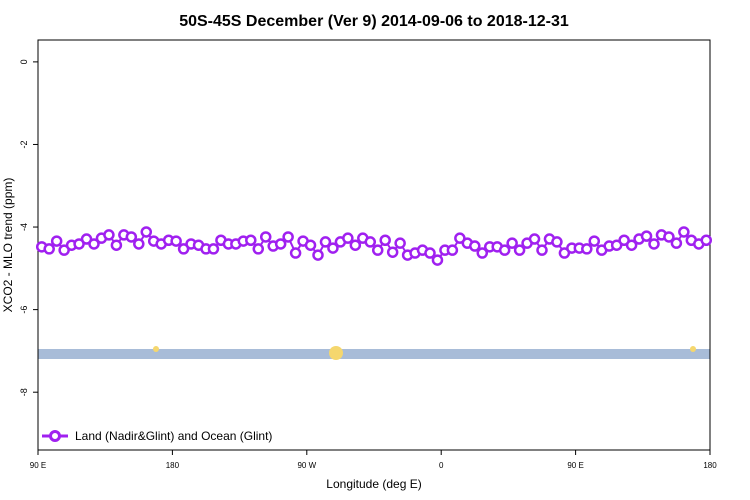 The height and width of the screenshot is (500, 750). What do you see at coordinates (373, 484) in the screenshot?
I see `x-axis-label: Longitude (deg E)` at bounding box center [373, 484].